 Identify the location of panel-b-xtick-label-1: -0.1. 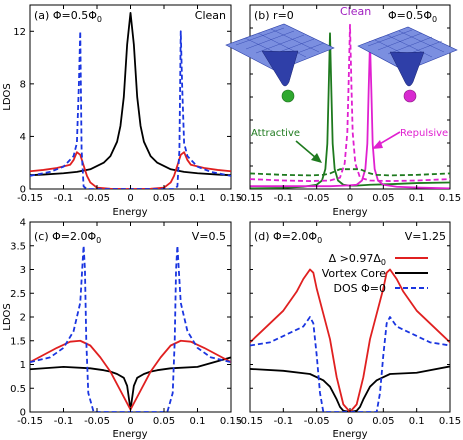
(284, 198).